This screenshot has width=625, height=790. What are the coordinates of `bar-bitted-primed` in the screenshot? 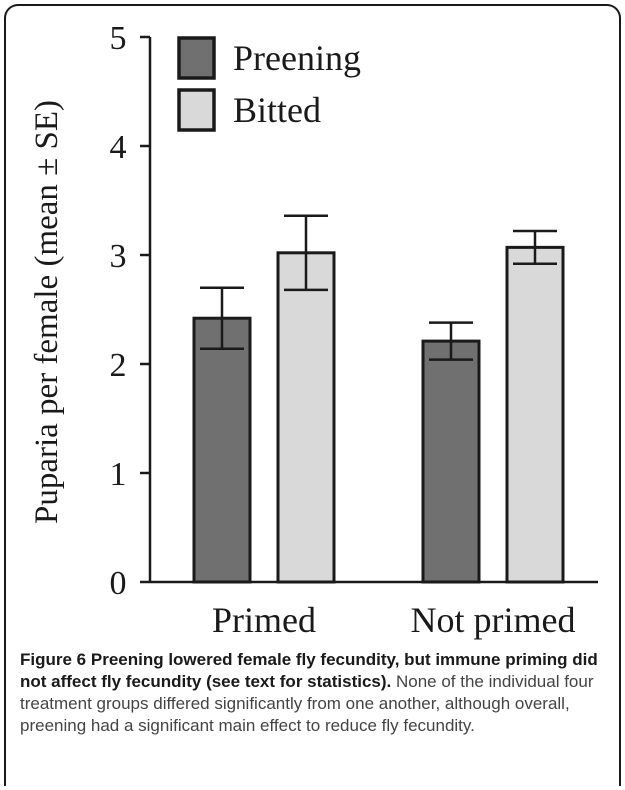 It's located at (306, 417).